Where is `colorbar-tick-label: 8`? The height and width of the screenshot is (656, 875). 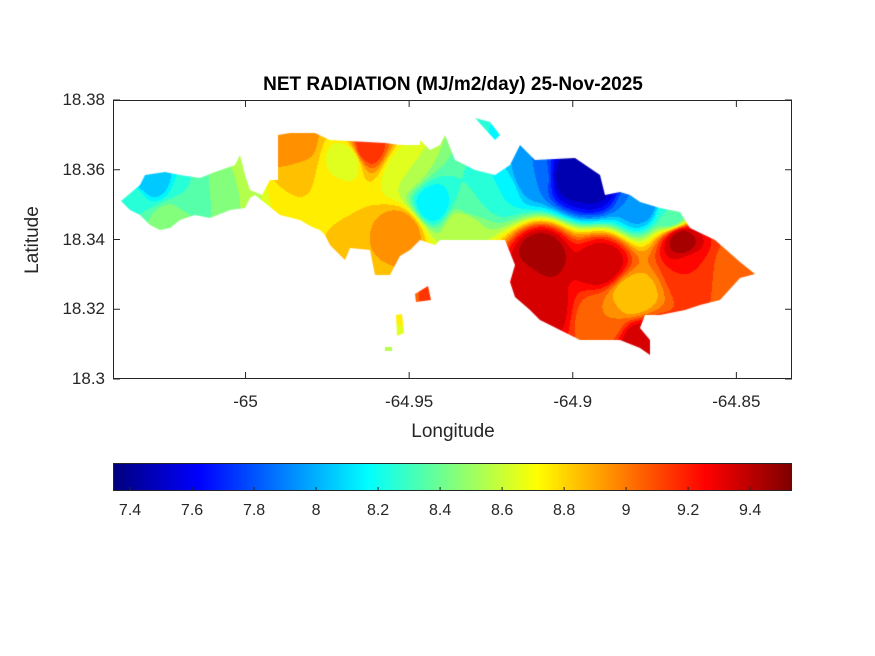
colorbar-tick-label: 8 is located at coordinates (316, 510).